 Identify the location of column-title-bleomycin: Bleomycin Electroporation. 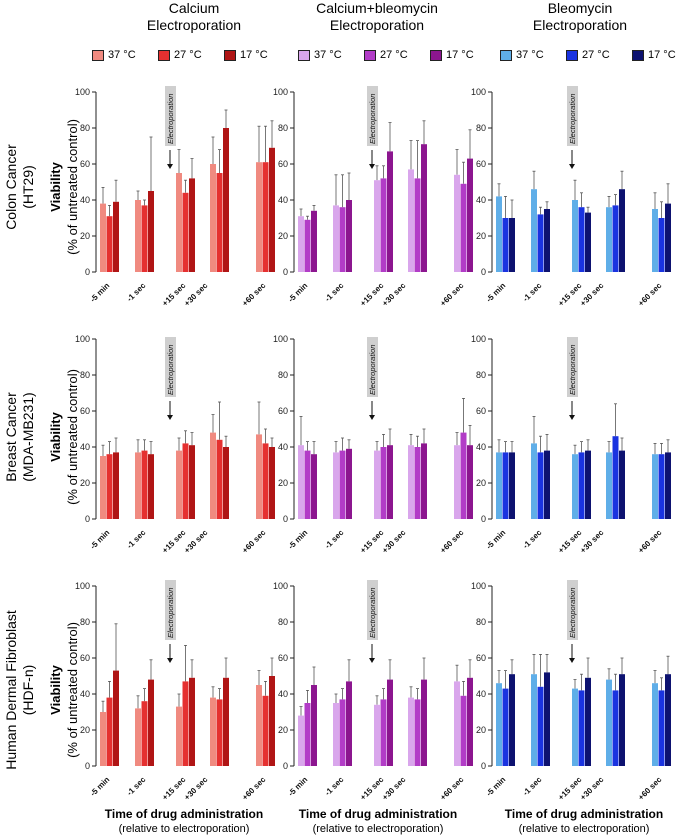
(580, 16).